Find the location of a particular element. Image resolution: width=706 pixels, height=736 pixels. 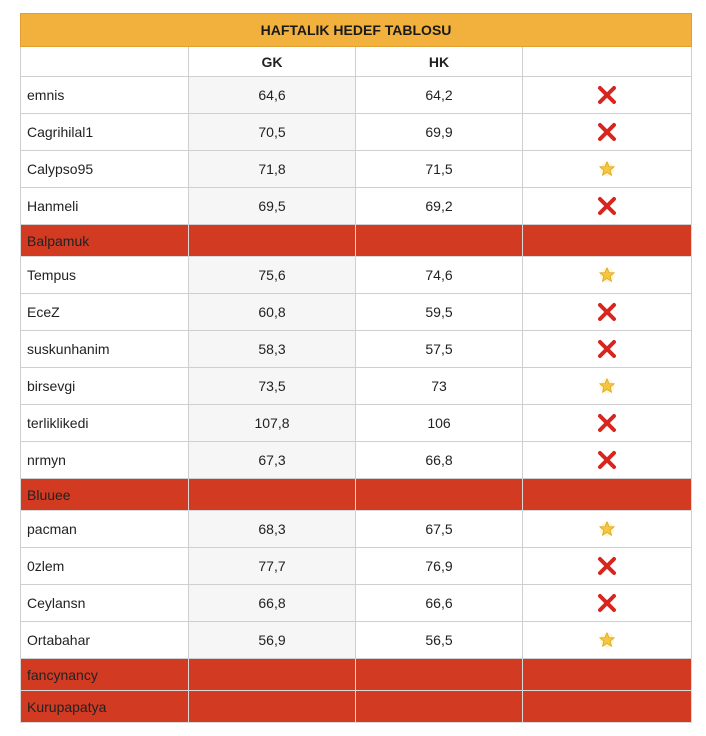

hk-value: 56,5 is located at coordinates (439, 640).